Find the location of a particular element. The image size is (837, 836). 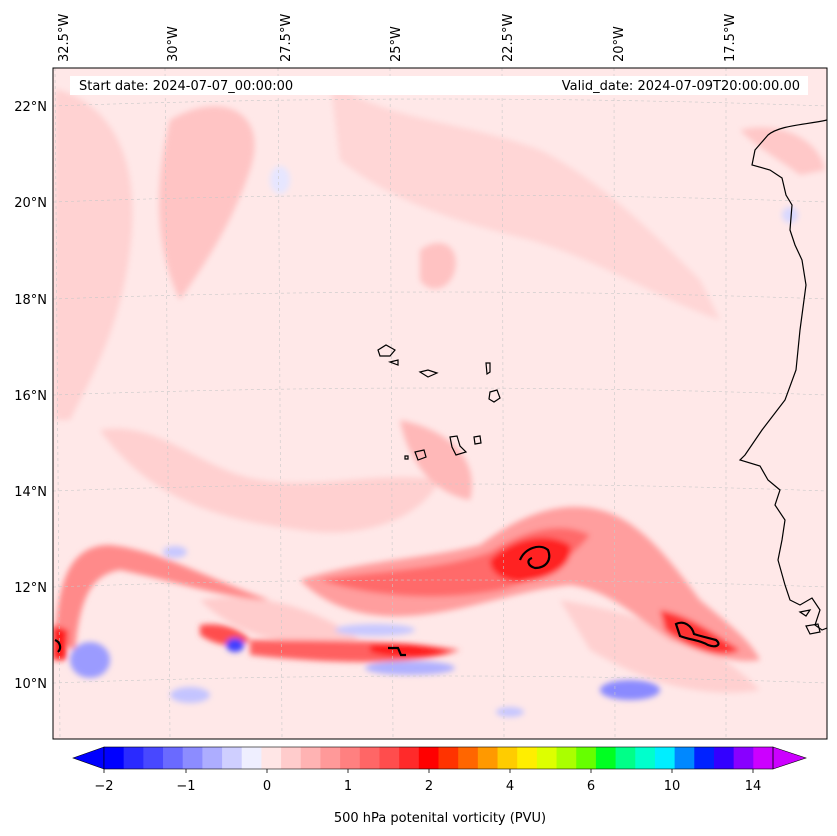

header-box is located at coordinates (439, 85).